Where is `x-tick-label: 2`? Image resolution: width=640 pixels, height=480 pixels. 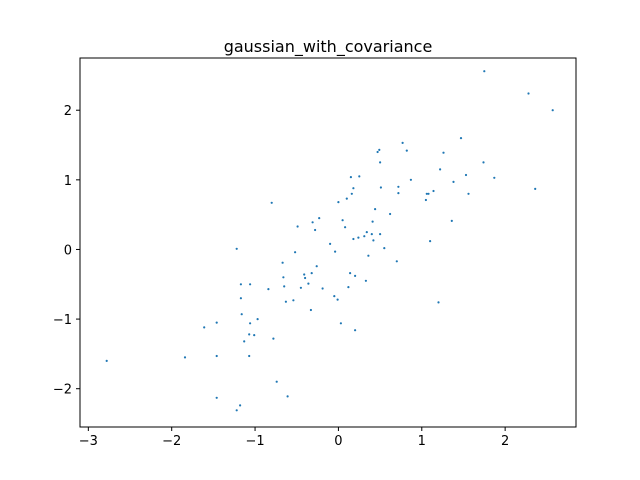
x-tick-label: 2 is located at coordinates (505, 441).